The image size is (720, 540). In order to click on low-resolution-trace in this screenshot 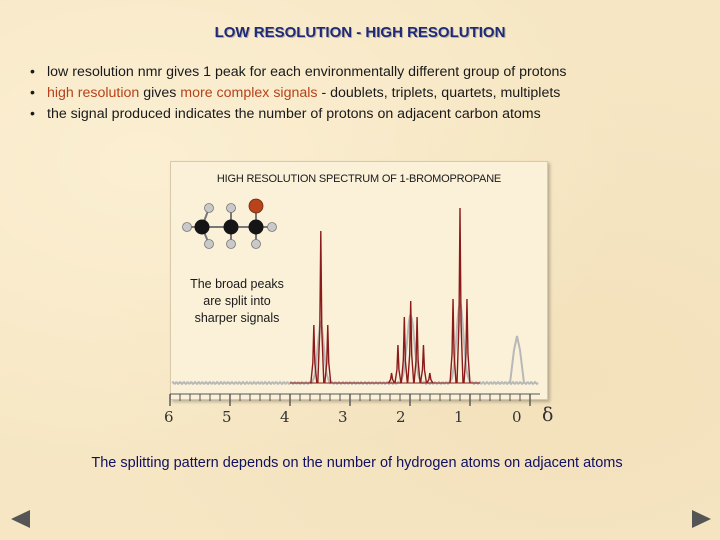, I will do `click(355, 343)`.